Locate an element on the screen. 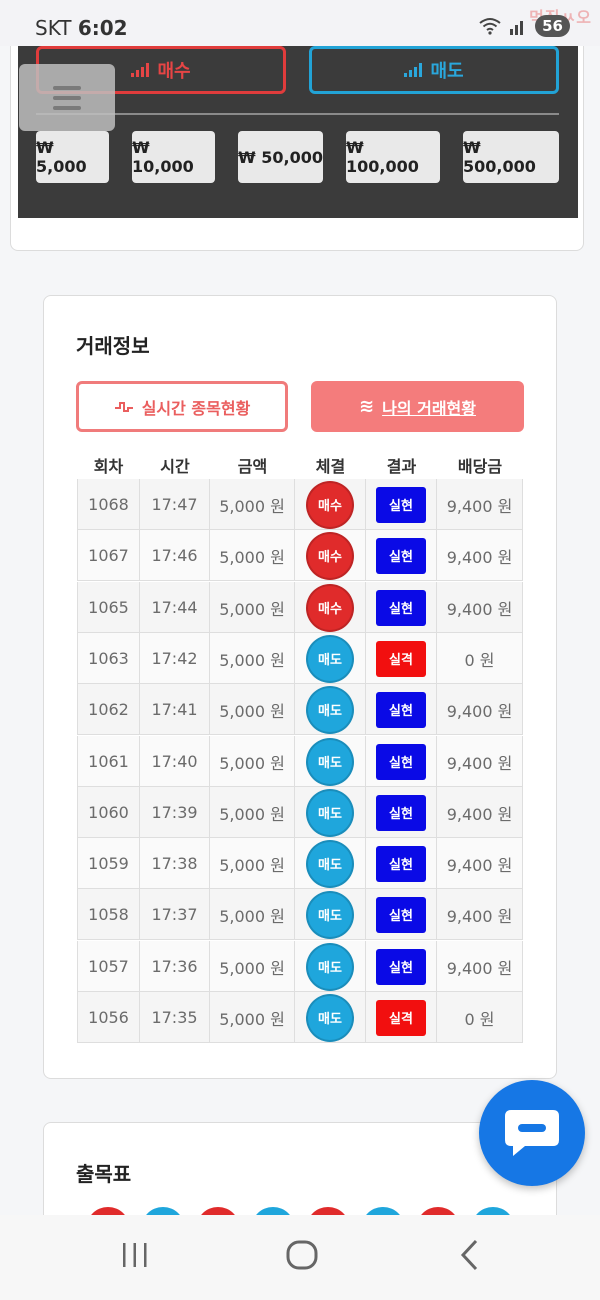  table-row: 1056 17:35 5,000 원 매도 실격 0 원 is located at coordinates (300, 1017).